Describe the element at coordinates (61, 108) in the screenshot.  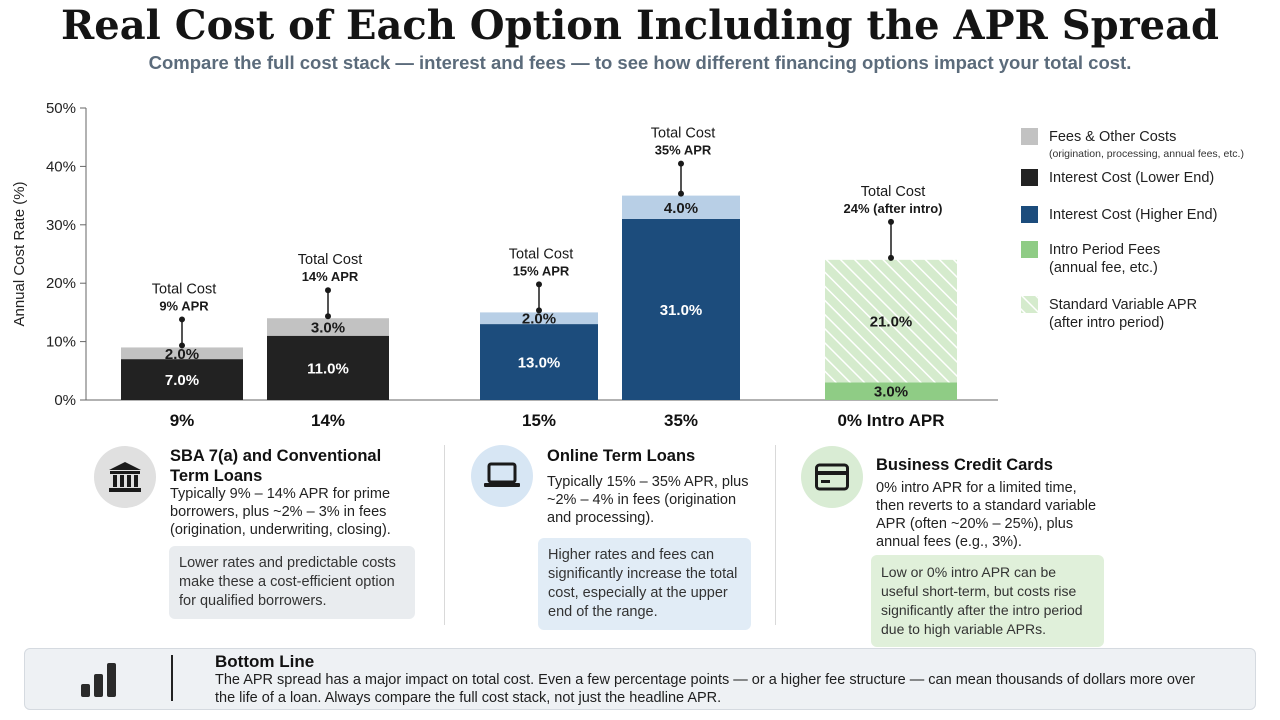
I see `y-tick-label: 50%` at that location.